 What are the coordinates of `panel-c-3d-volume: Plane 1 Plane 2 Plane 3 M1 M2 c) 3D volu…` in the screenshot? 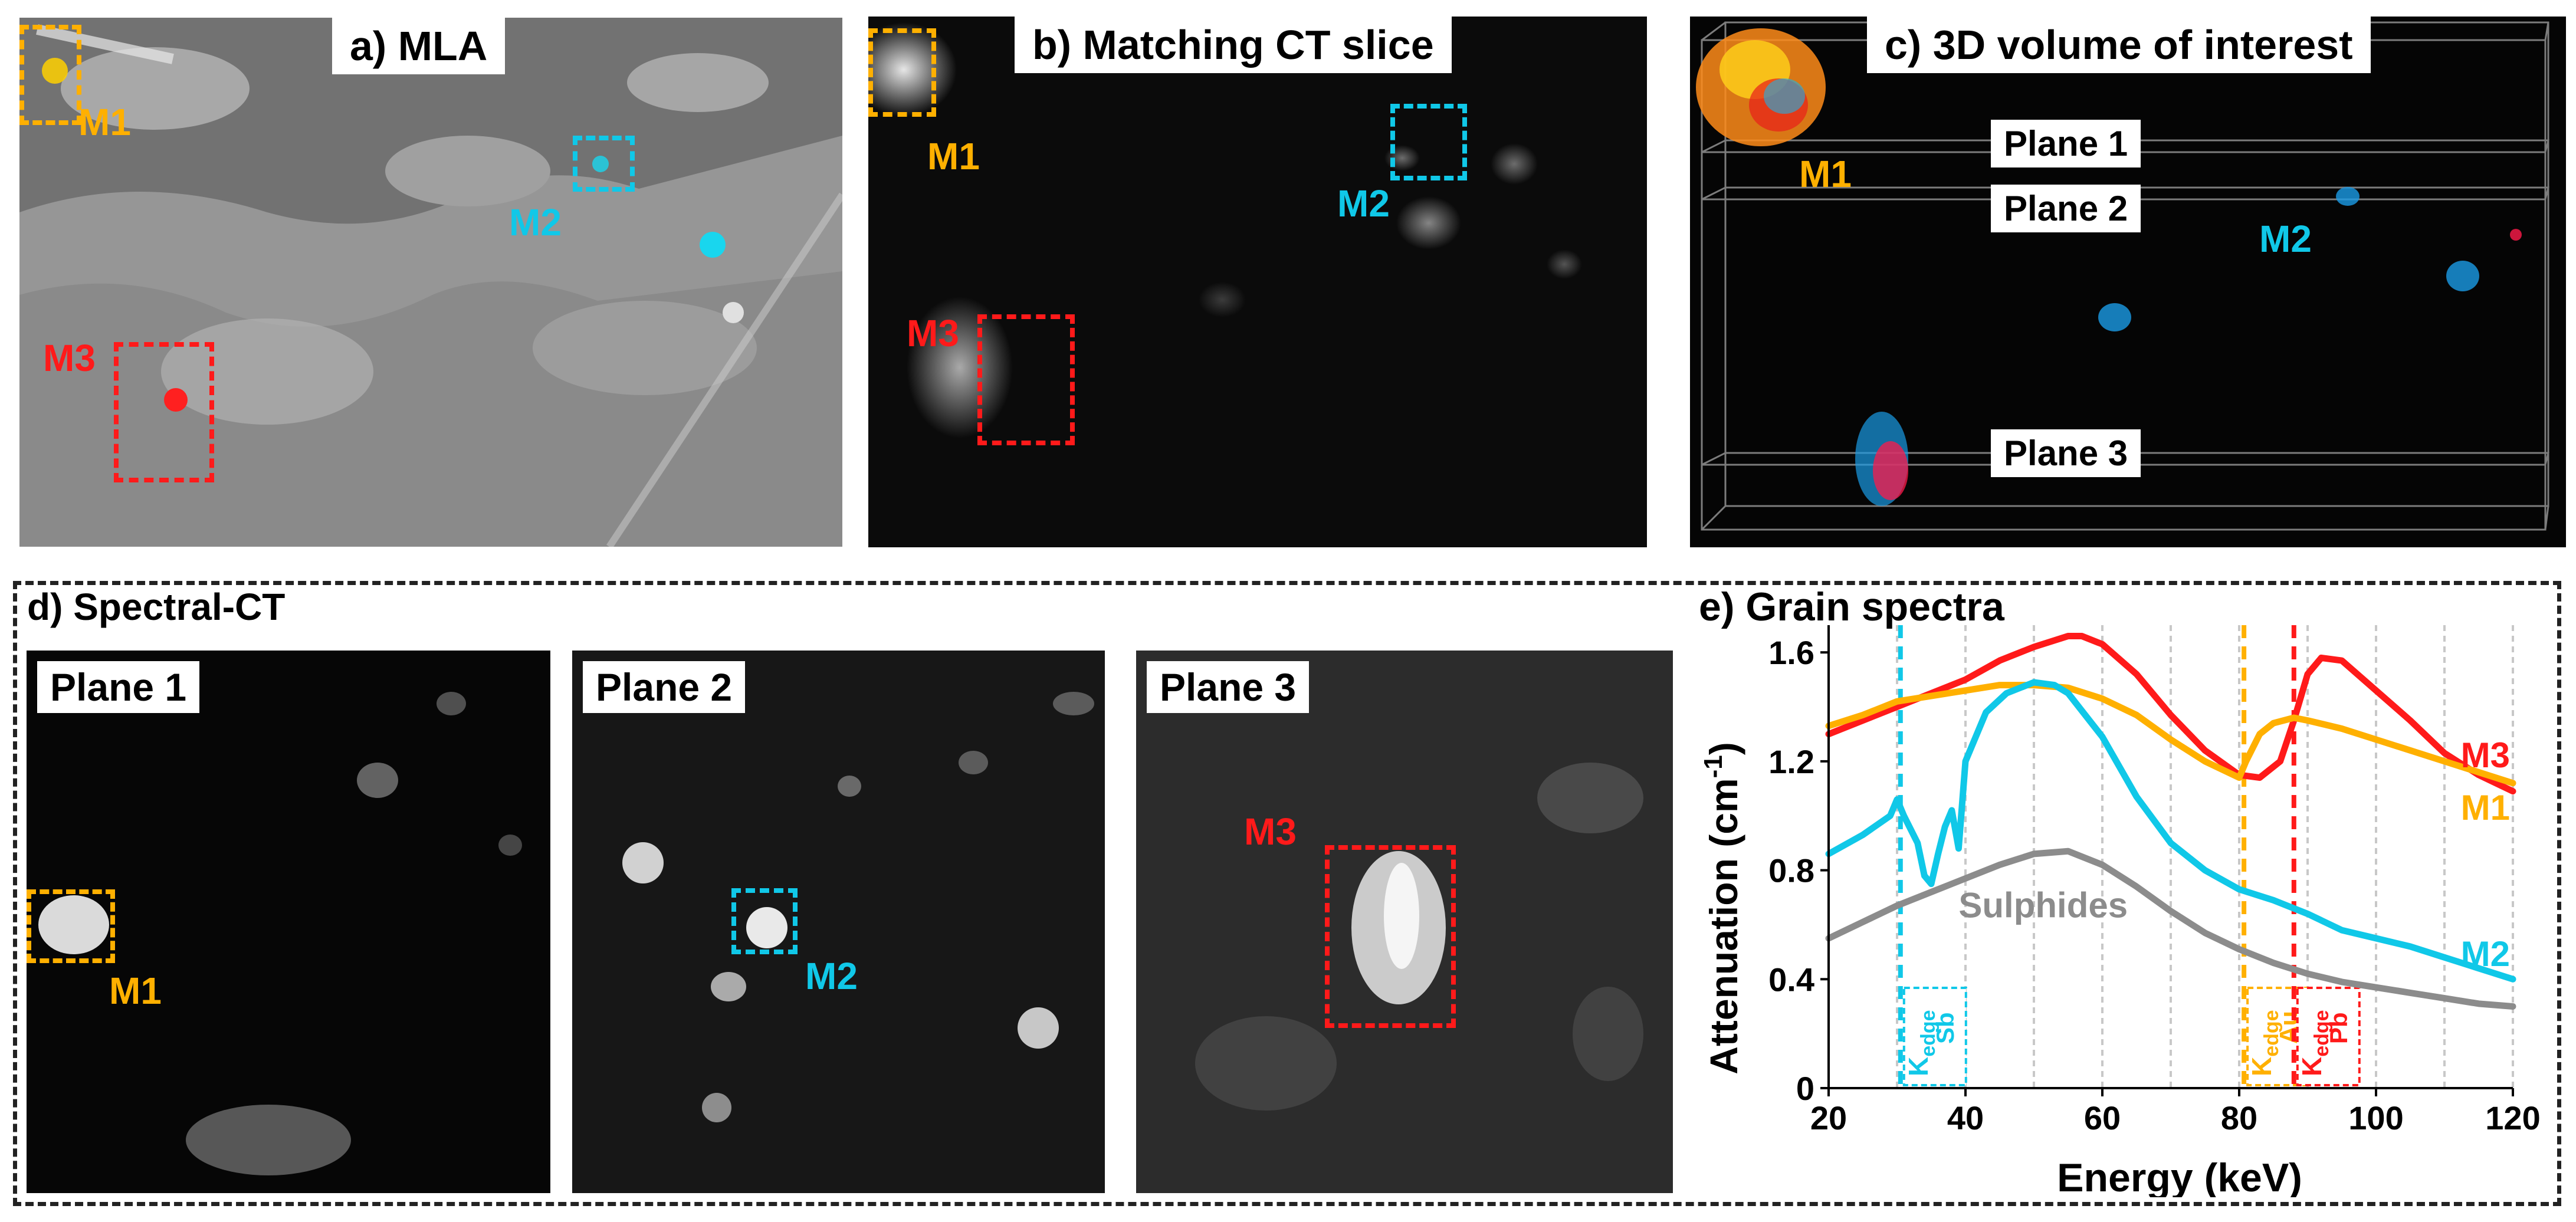 It's located at (2128, 282).